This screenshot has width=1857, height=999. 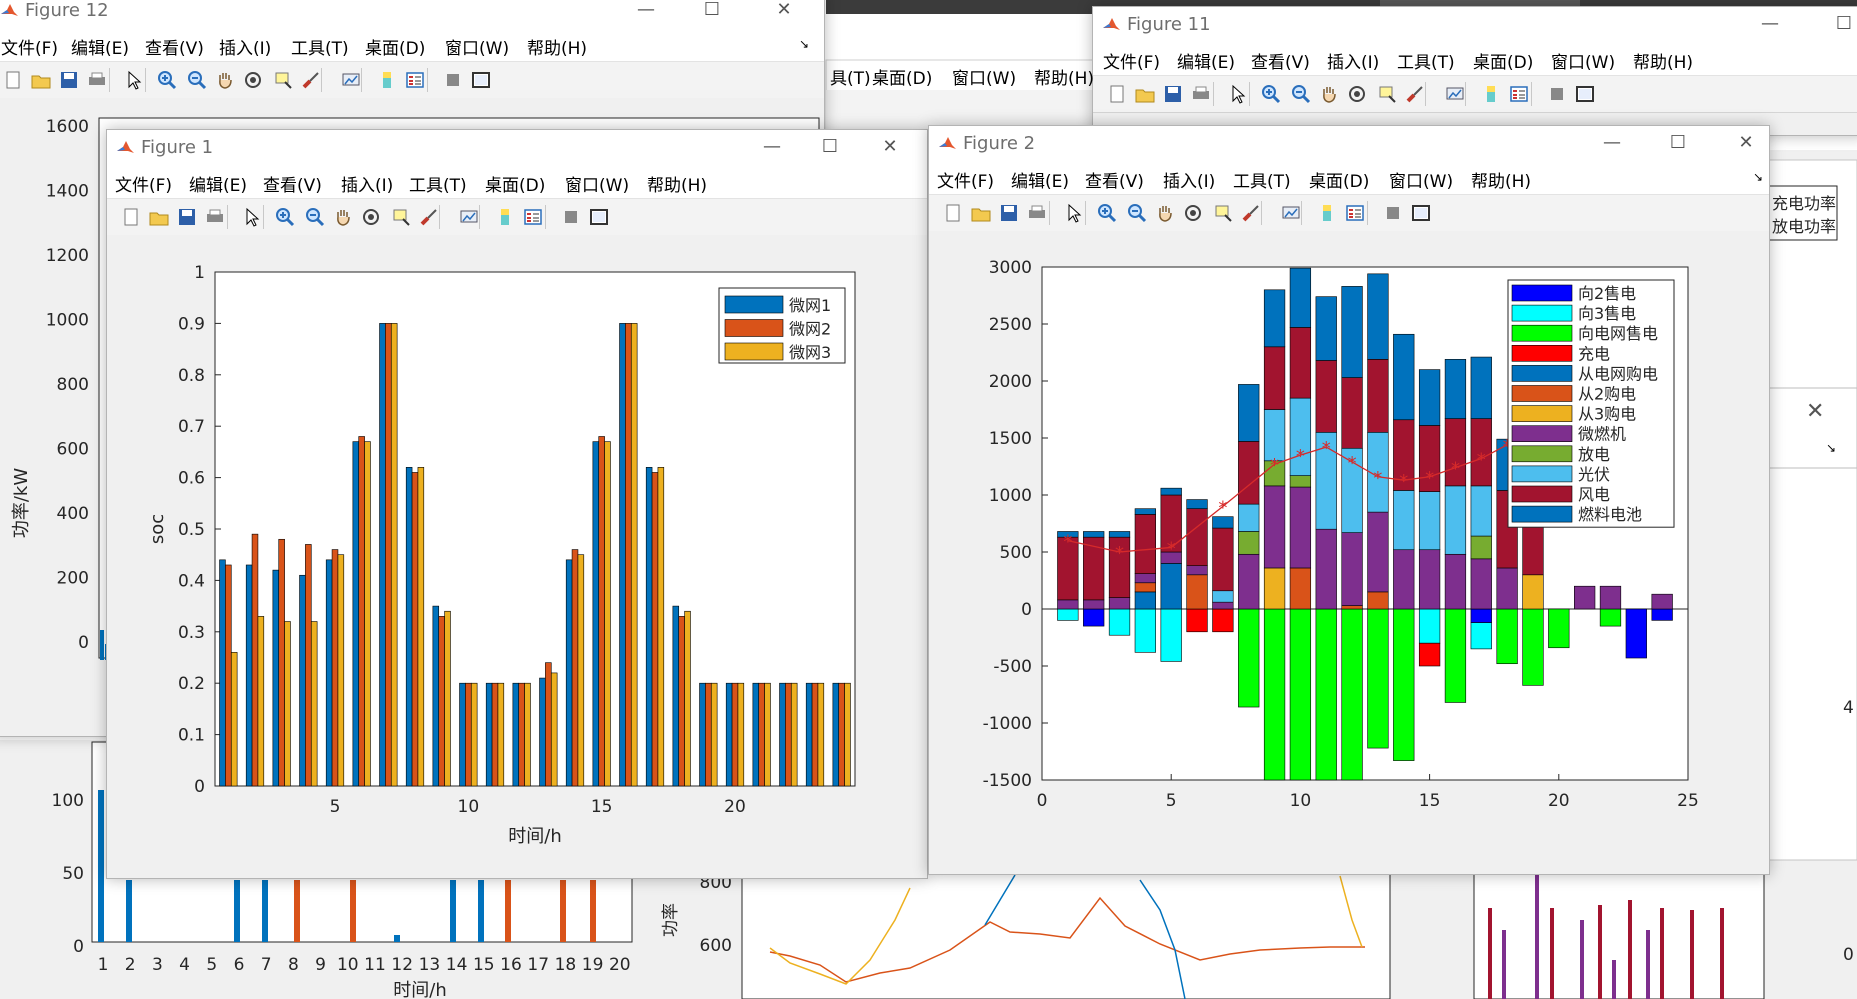 What do you see at coordinates (1844, 23) in the screenshot?
I see `figure11-maximize-button: ☐` at bounding box center [1844, 23].